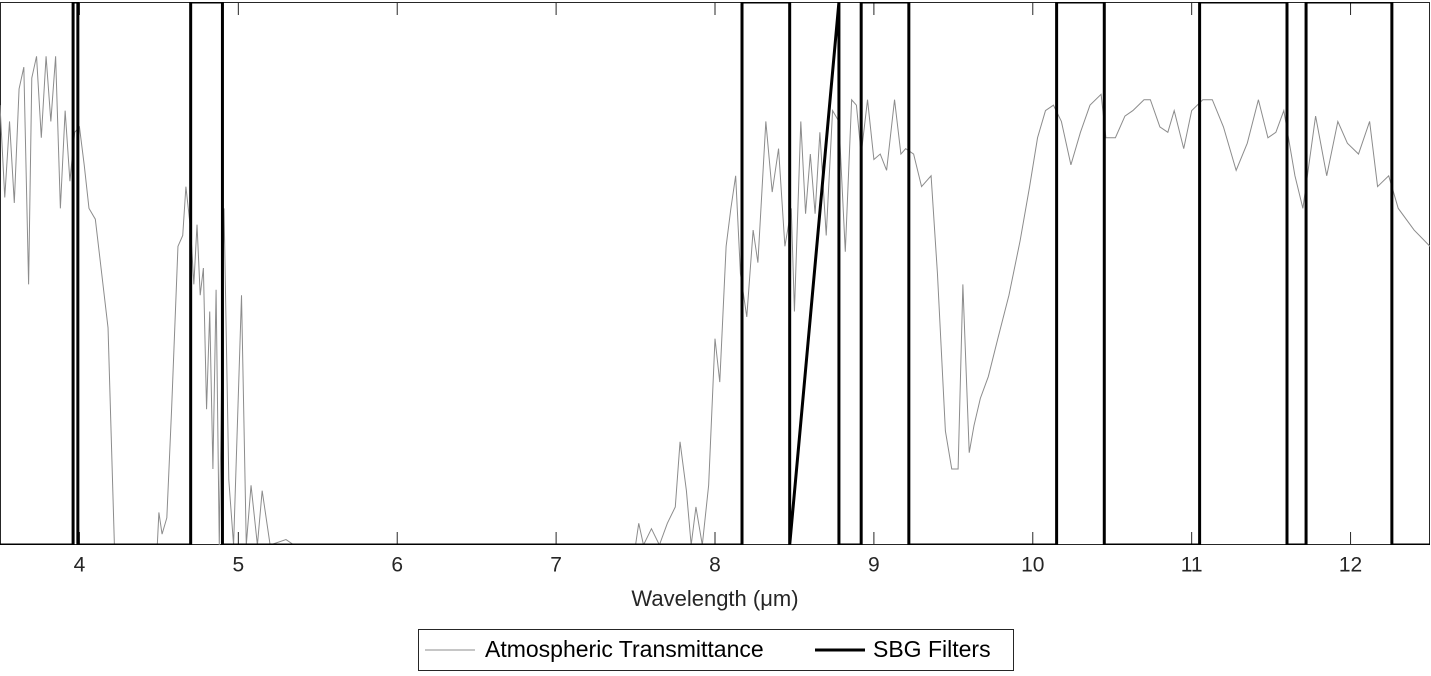  Describe the element at coordinates (714, 598) in the screenshot. I see `x-axis-label: Wavelength (μm)` at that location.